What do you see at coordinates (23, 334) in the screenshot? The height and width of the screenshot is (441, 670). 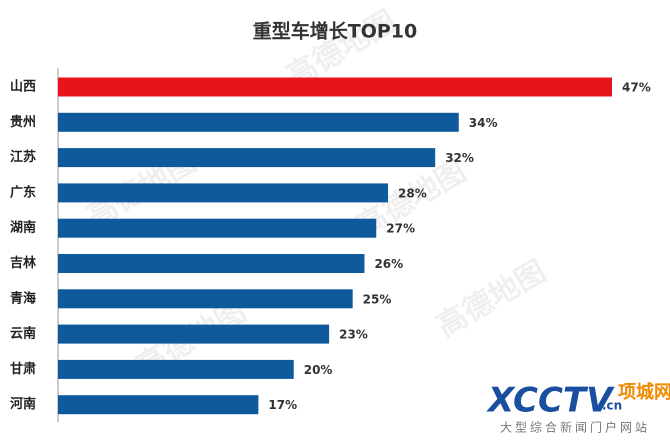 I see `category-label: 云南` at bounding box center [23, 334].